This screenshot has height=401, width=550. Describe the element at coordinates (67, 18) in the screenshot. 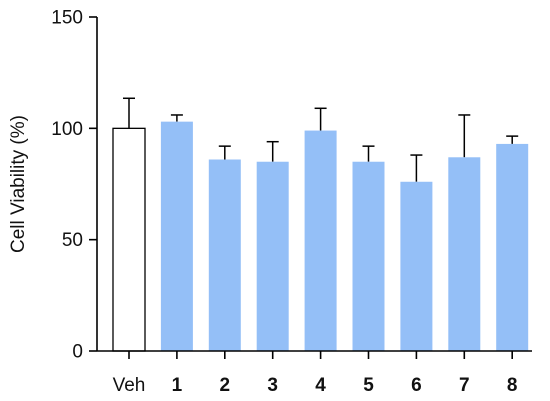

I see `y-tick-label: 150` at that location.